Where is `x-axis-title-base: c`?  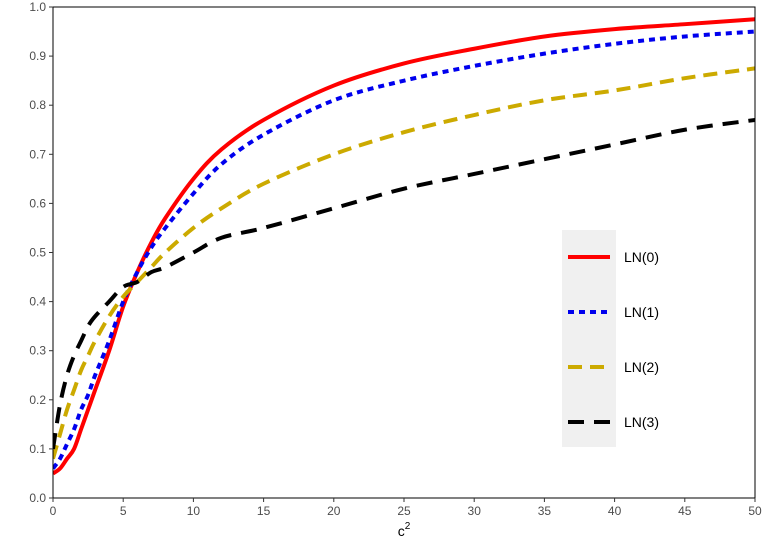 x-axis-title-base: c is located at coordinates (401, 531).